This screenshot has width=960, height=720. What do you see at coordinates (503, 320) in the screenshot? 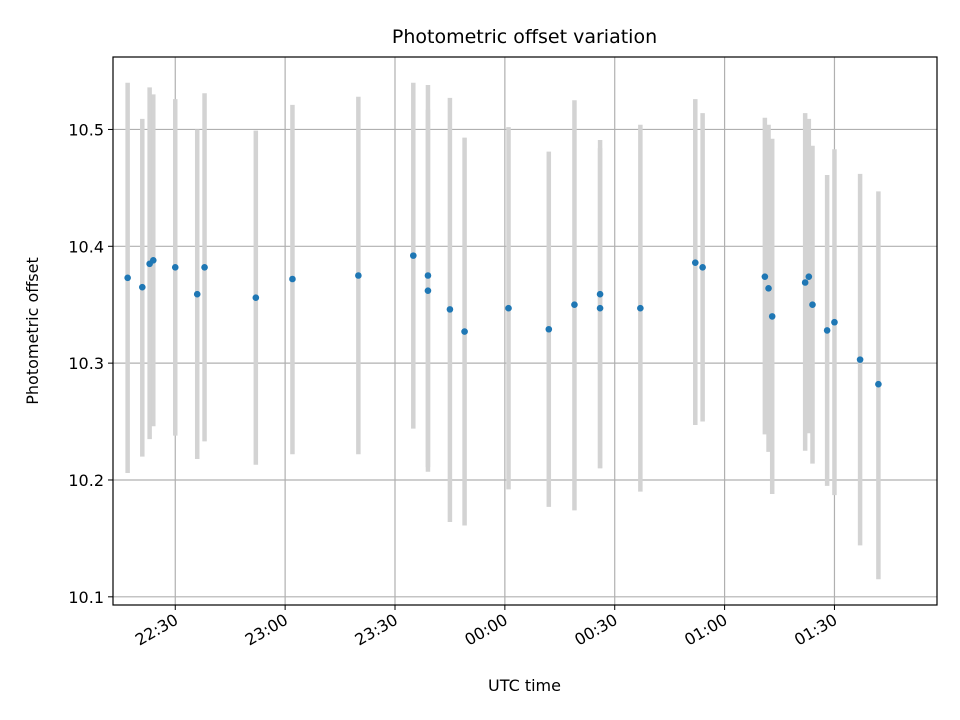
I see `data-points` at bounding box center [503, 320].